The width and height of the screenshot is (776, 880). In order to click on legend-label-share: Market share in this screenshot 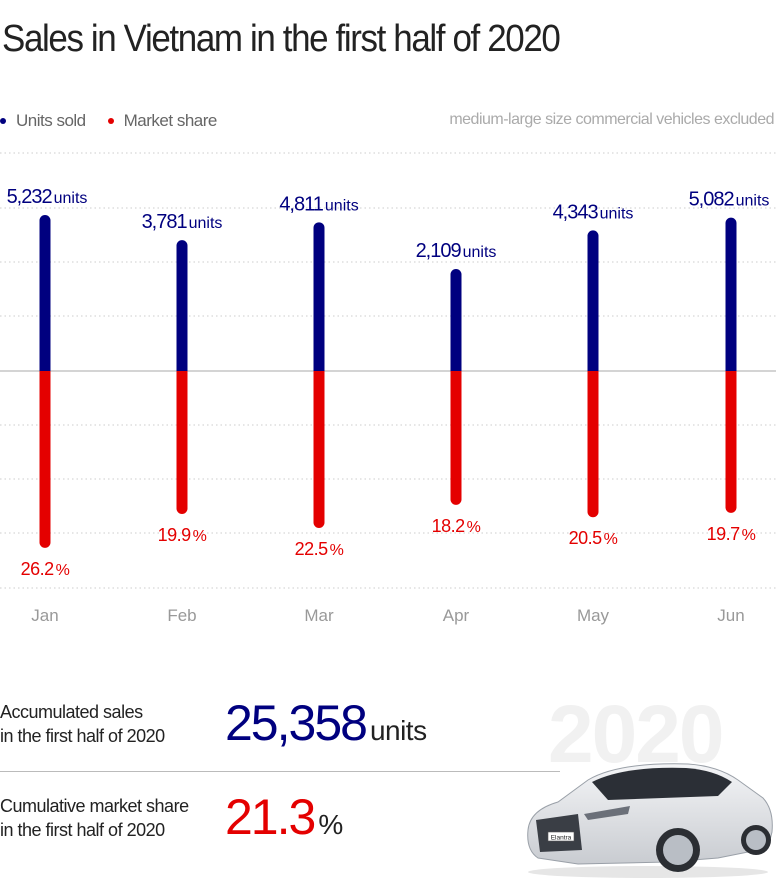, I will do `click(170, 120)`.